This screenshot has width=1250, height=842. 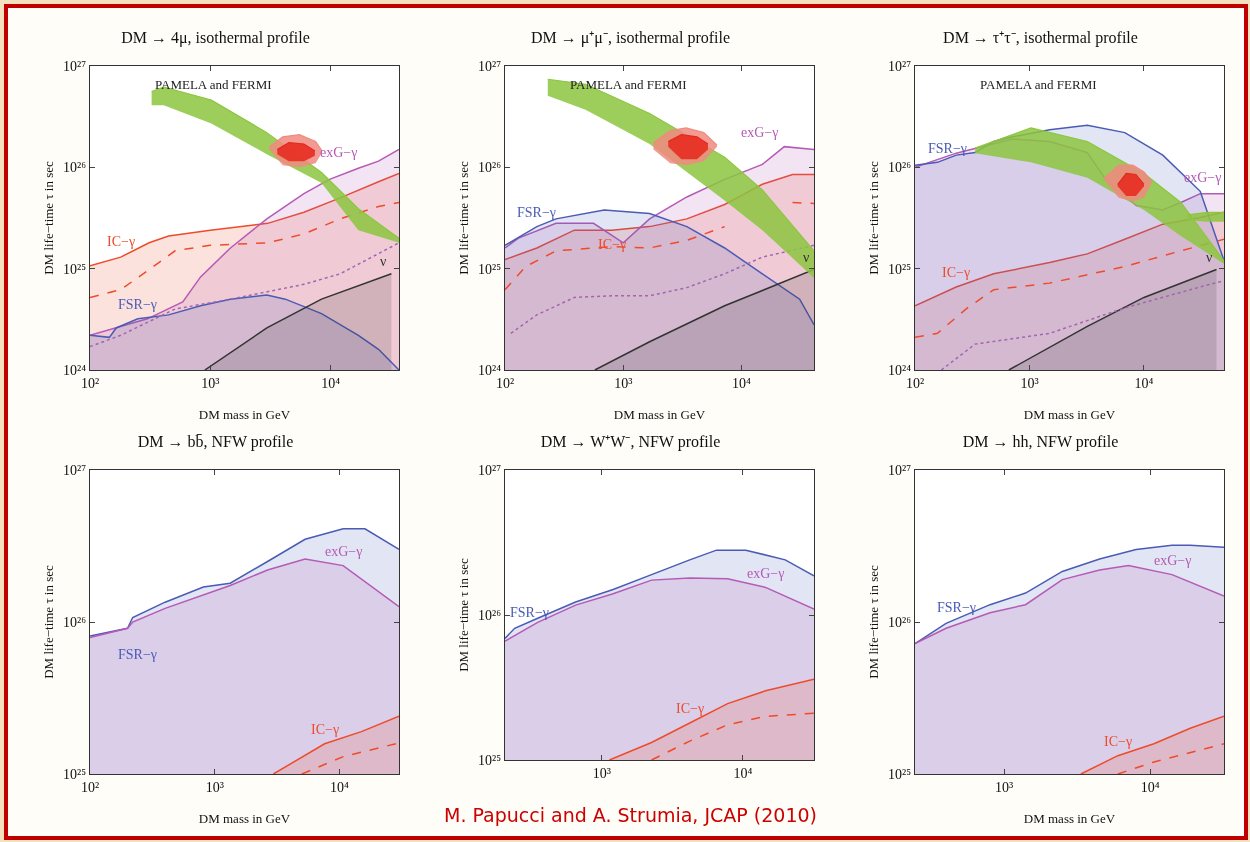 What do you see at coordinates (630, 442) in the screenshot?
I see `chart-title: DM → W⁺W⁻, NFW profile` at bounding box center [630, 442].